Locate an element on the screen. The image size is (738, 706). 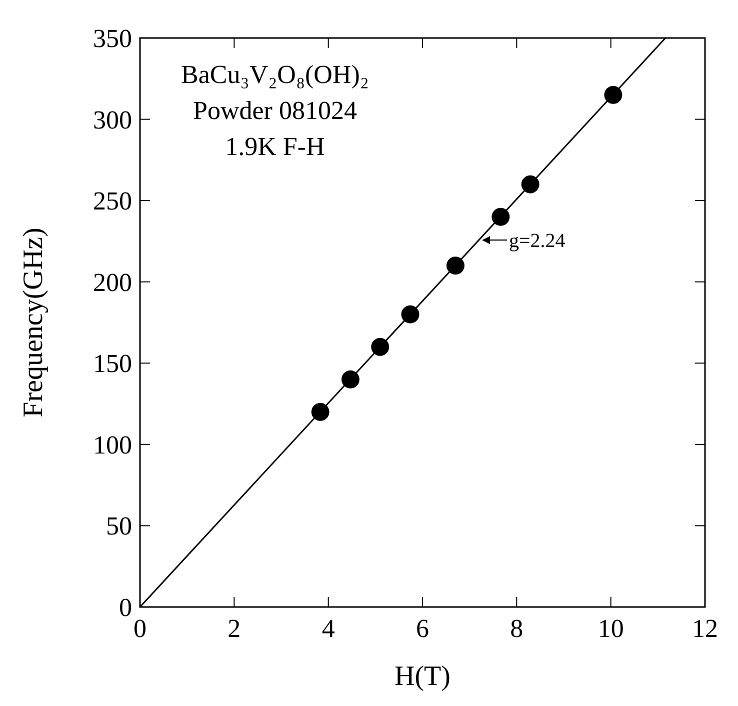
annotation: 1.9K F-H is located at coordinates (275, 146).